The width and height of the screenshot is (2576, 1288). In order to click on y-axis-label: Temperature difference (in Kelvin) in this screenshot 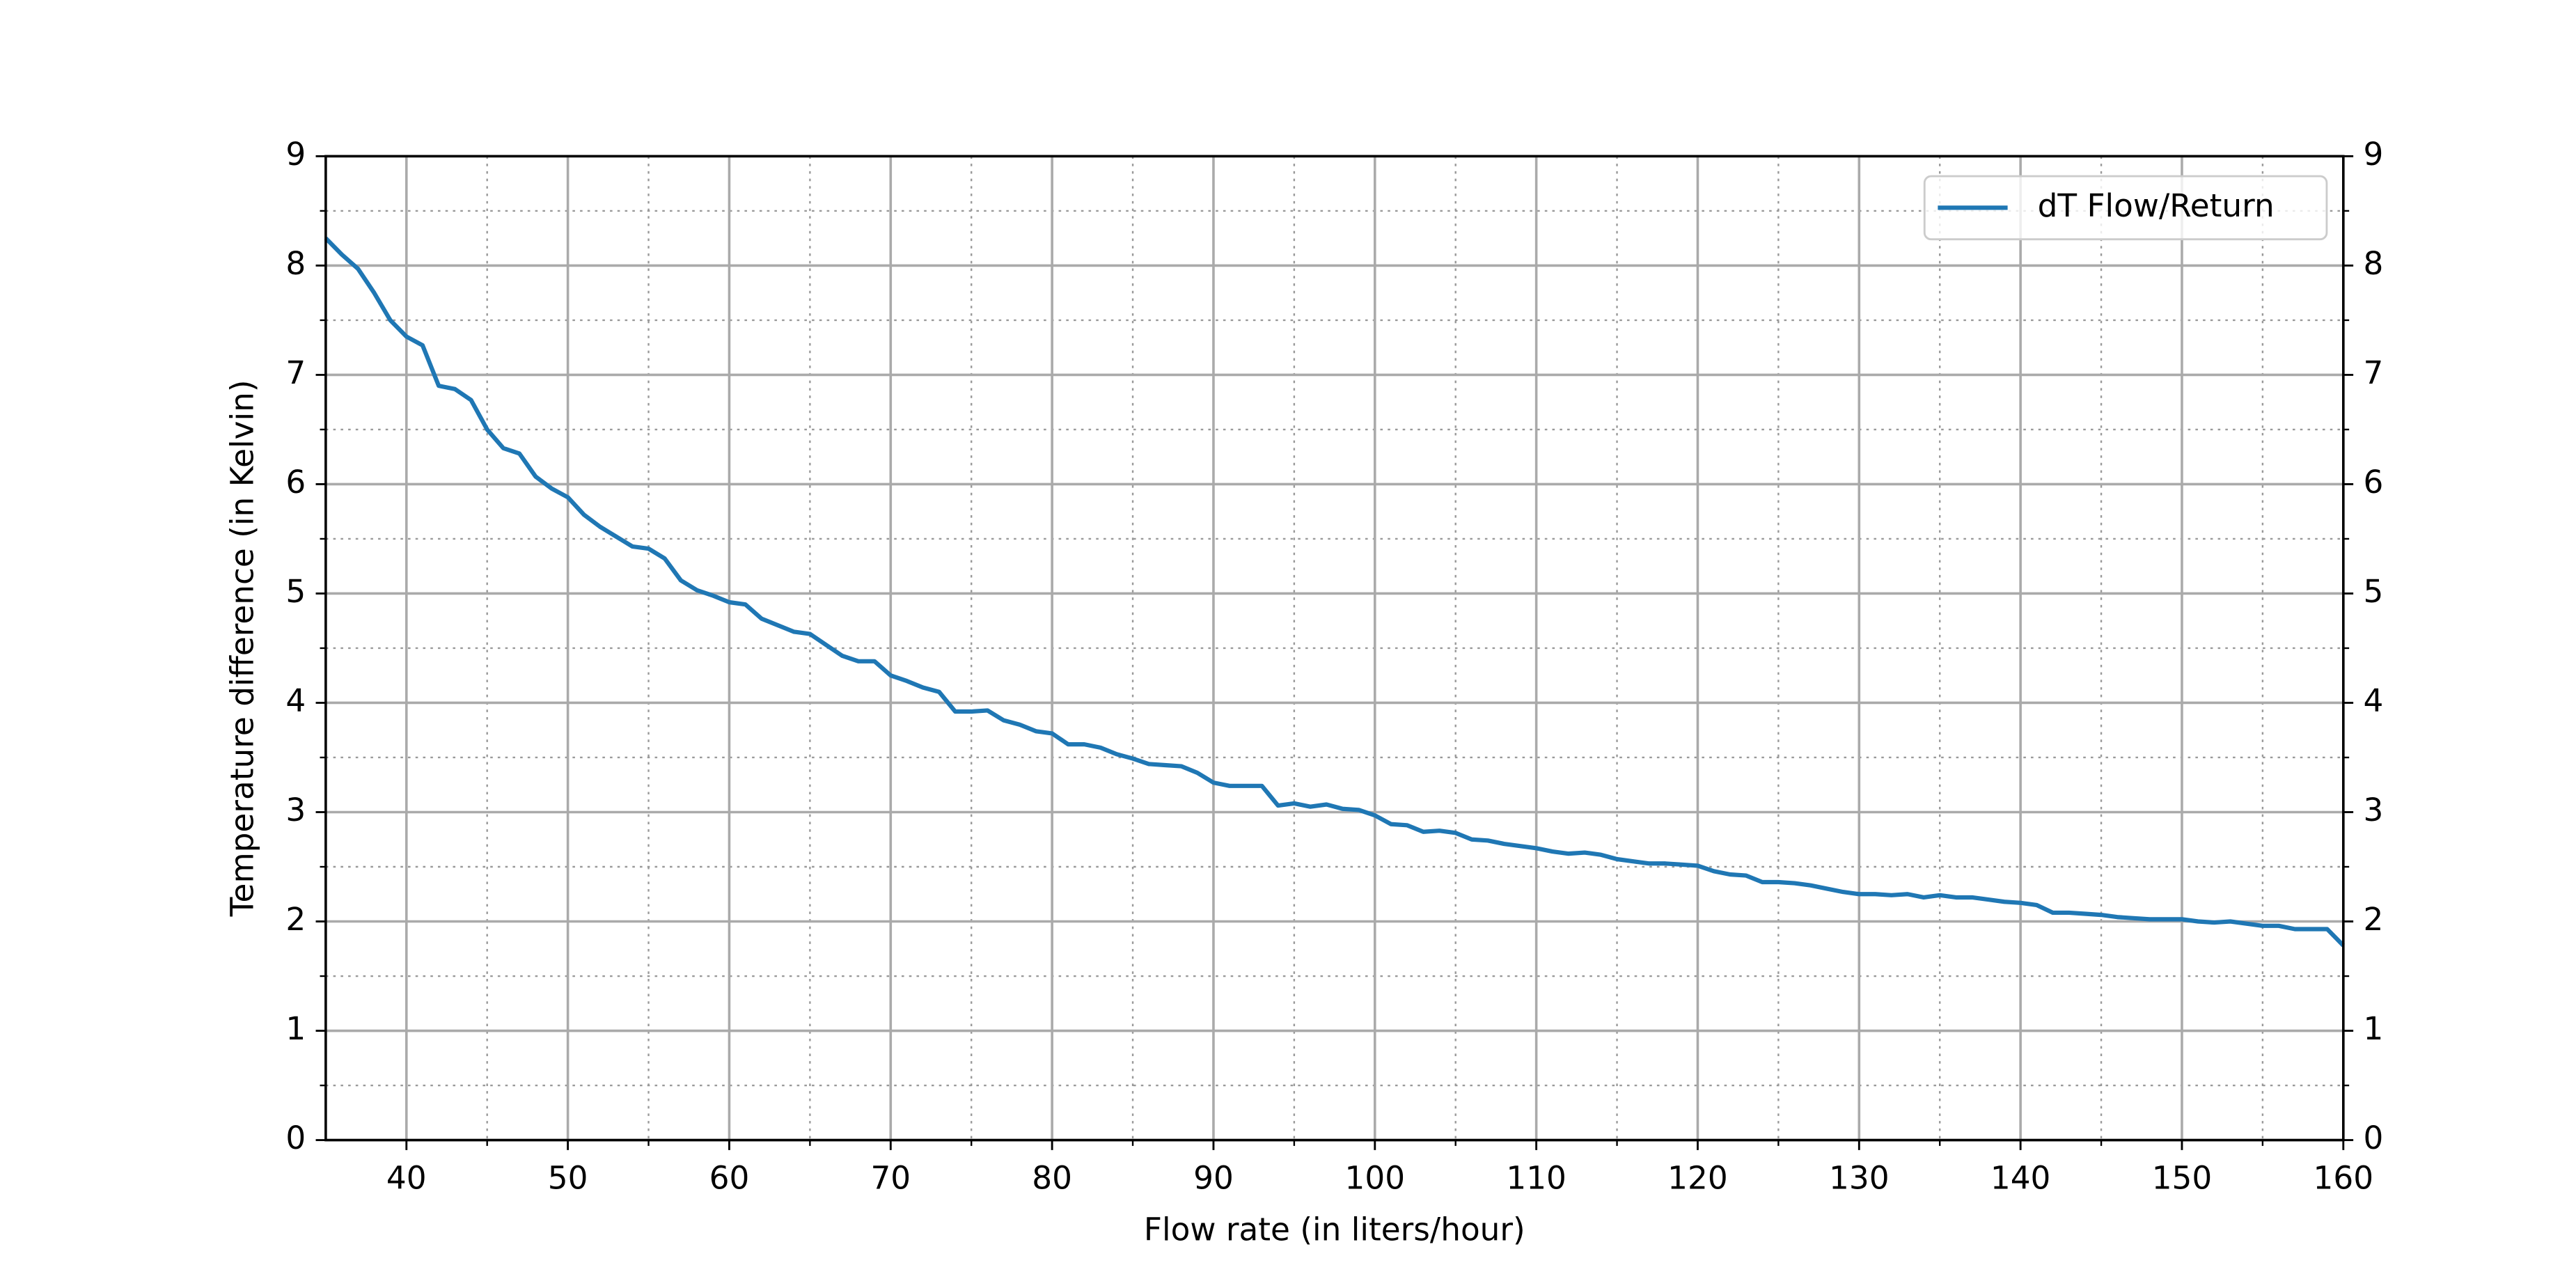, I will do `click(241, 648)`.